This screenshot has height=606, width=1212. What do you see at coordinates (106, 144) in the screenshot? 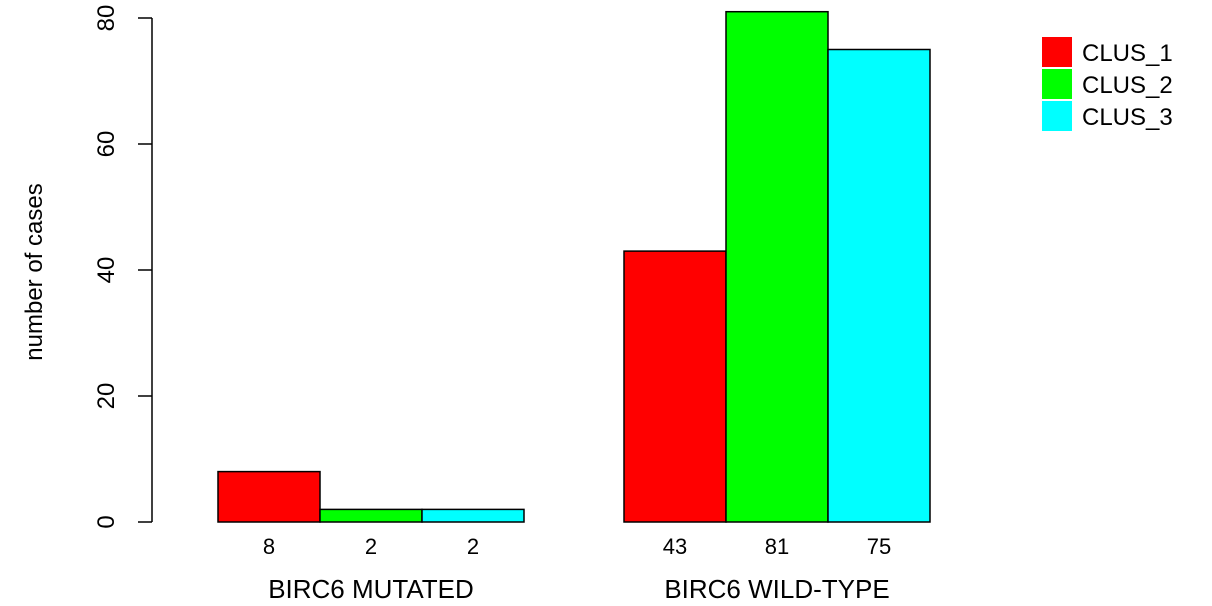
I see `y-tick-label: 60` at bounding box center [106, 144].